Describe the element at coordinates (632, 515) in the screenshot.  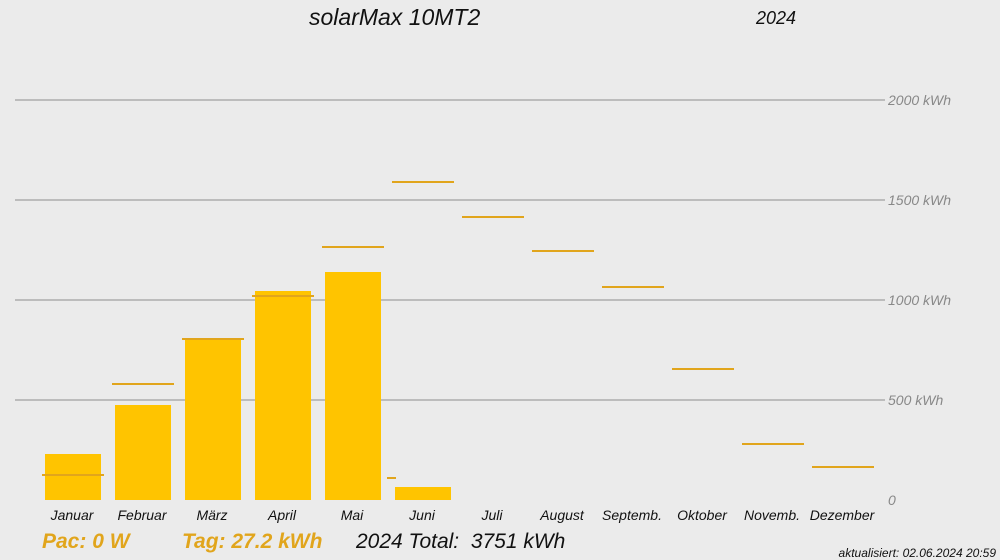
I see `x-category-label: Septemb.` at that location.